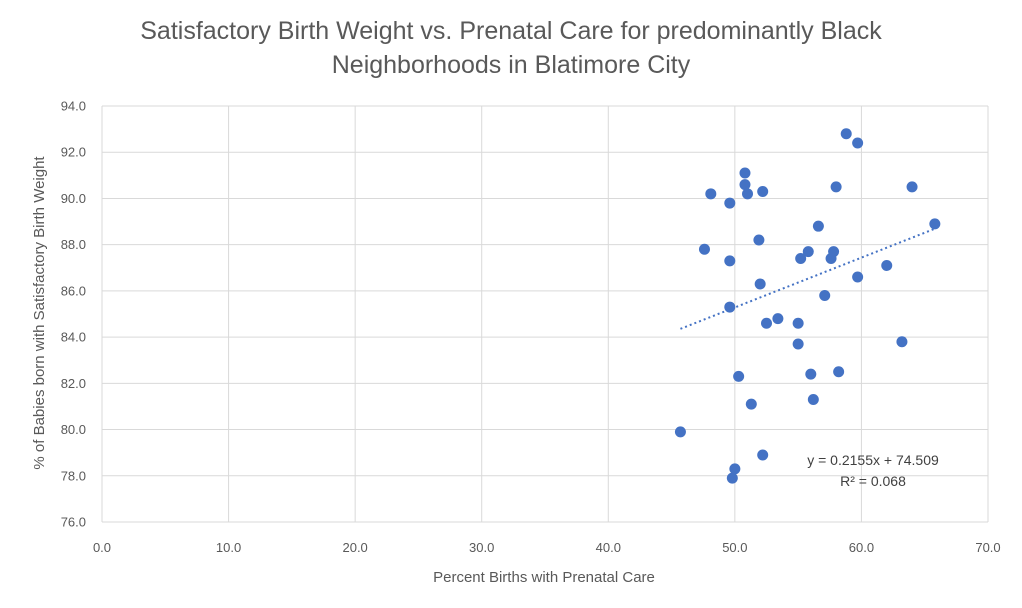  What do you see at coordinates (734, 547) in the screenshot?
I see `x-tick-label: 50.0` at bounding box center [734, 547].